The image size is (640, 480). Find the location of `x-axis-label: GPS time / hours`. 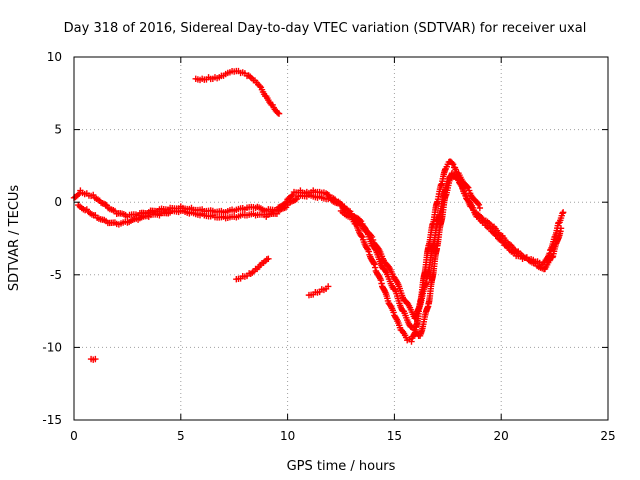

x-axis-label: GPS time / hours is located at coordinates (341, 466).